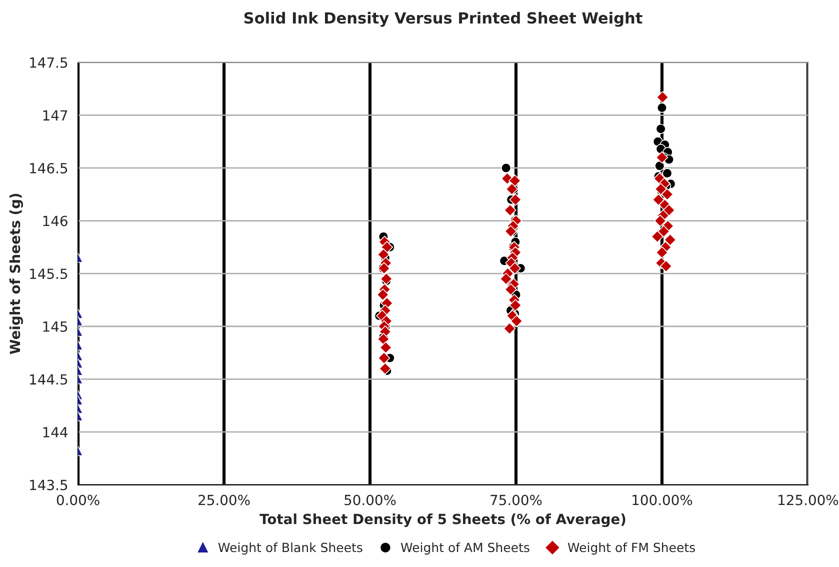 Image resolution: width=839 pixels, height=567 pixels. I want to click on x-tick-label: 75.00%, so click(516, 500).